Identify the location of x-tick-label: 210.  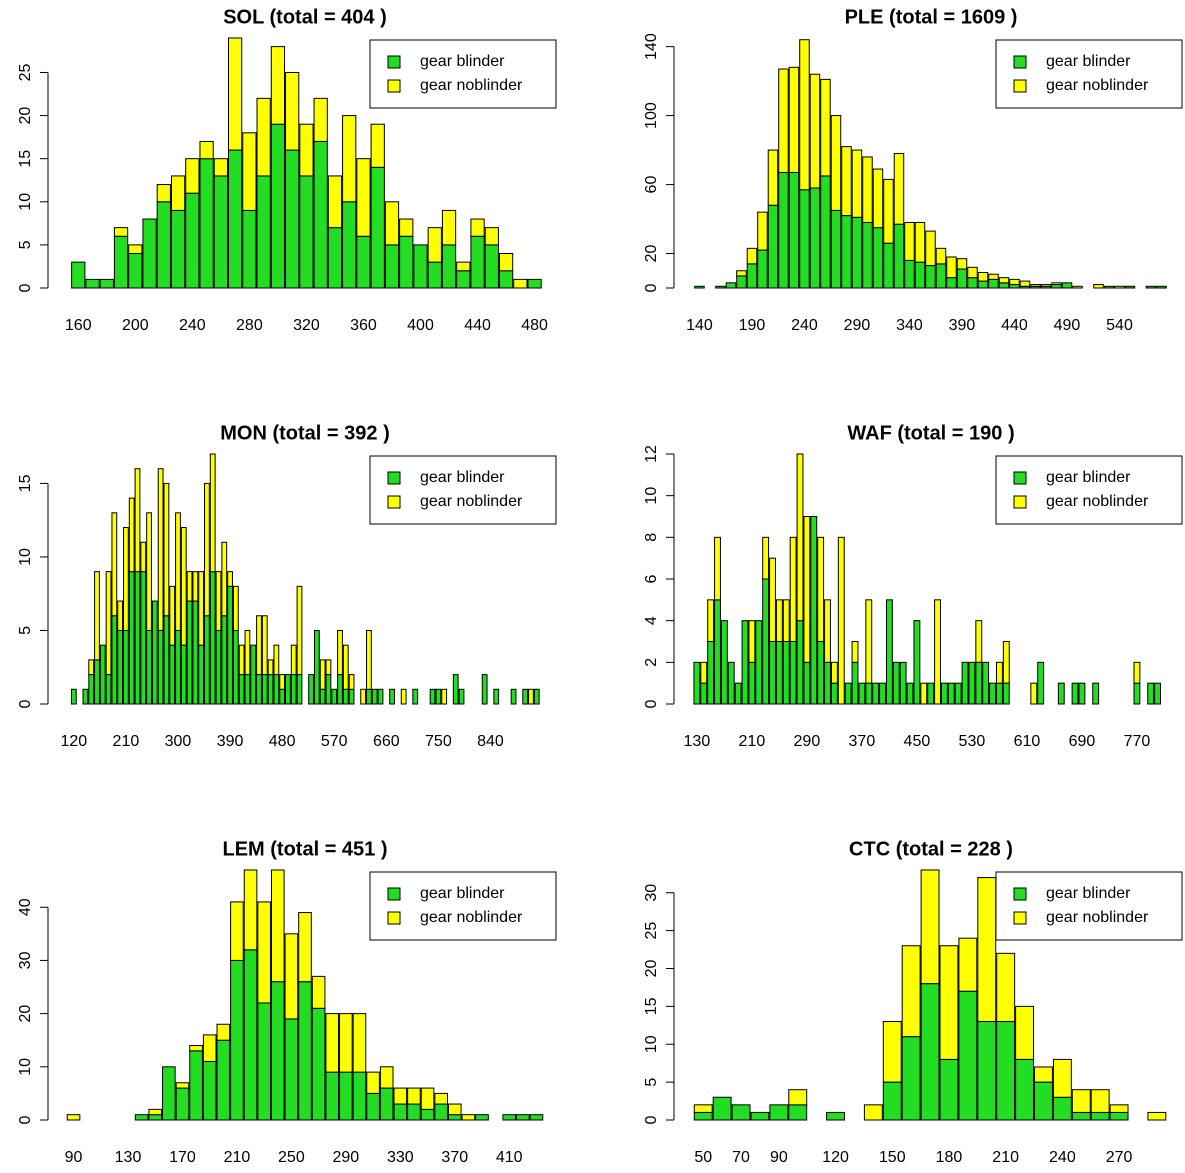
(126, 741).